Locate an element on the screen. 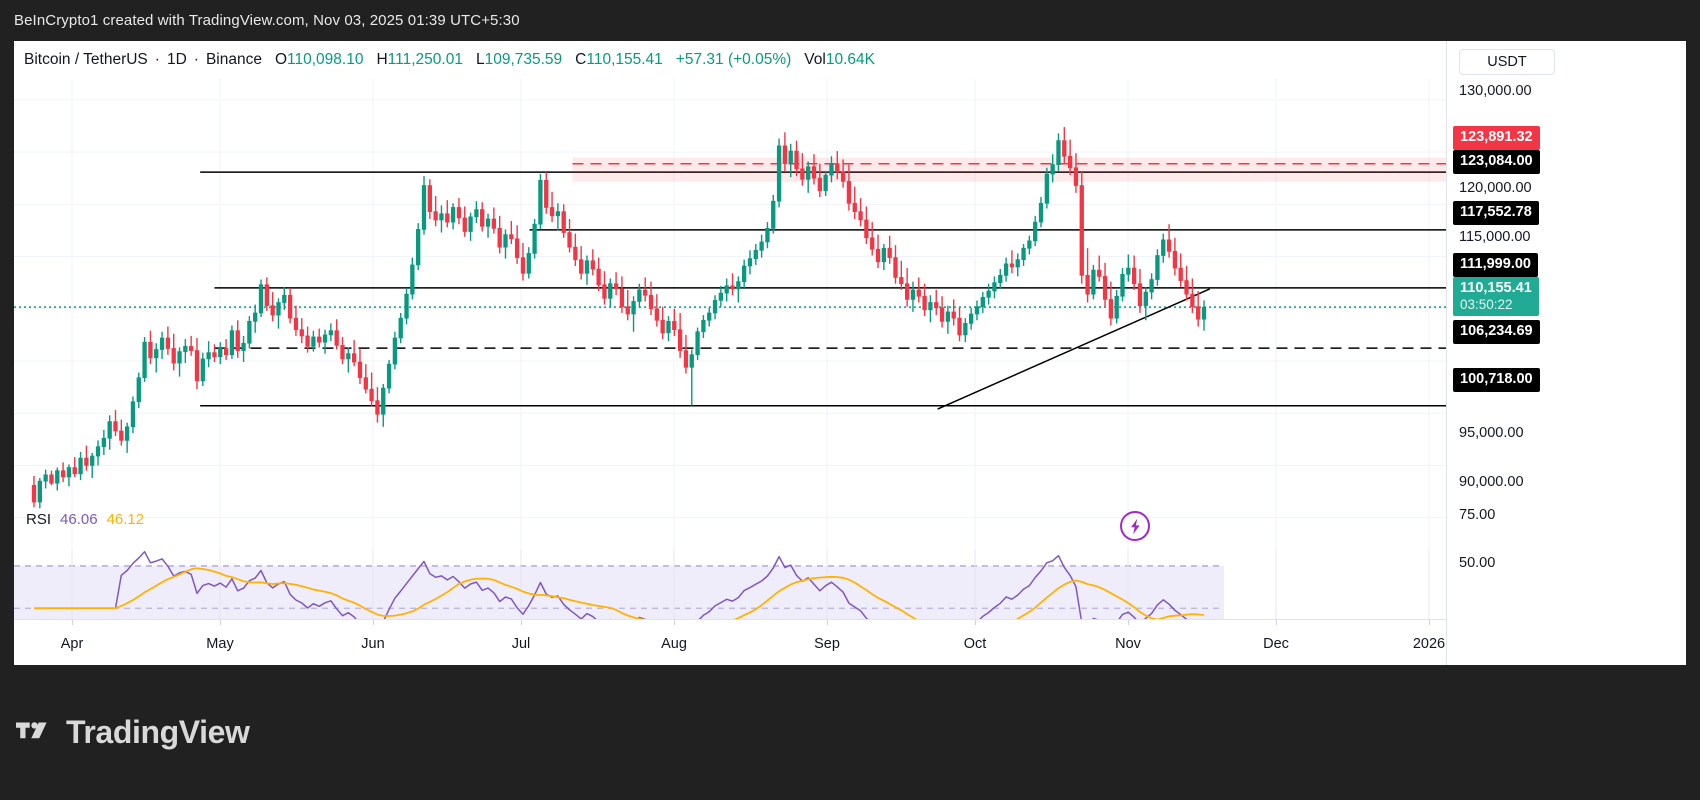  time-axis: Apr May Jun Jul Aug Sep Oct Nov Dec 2026 is located at coordinates (730, 642).